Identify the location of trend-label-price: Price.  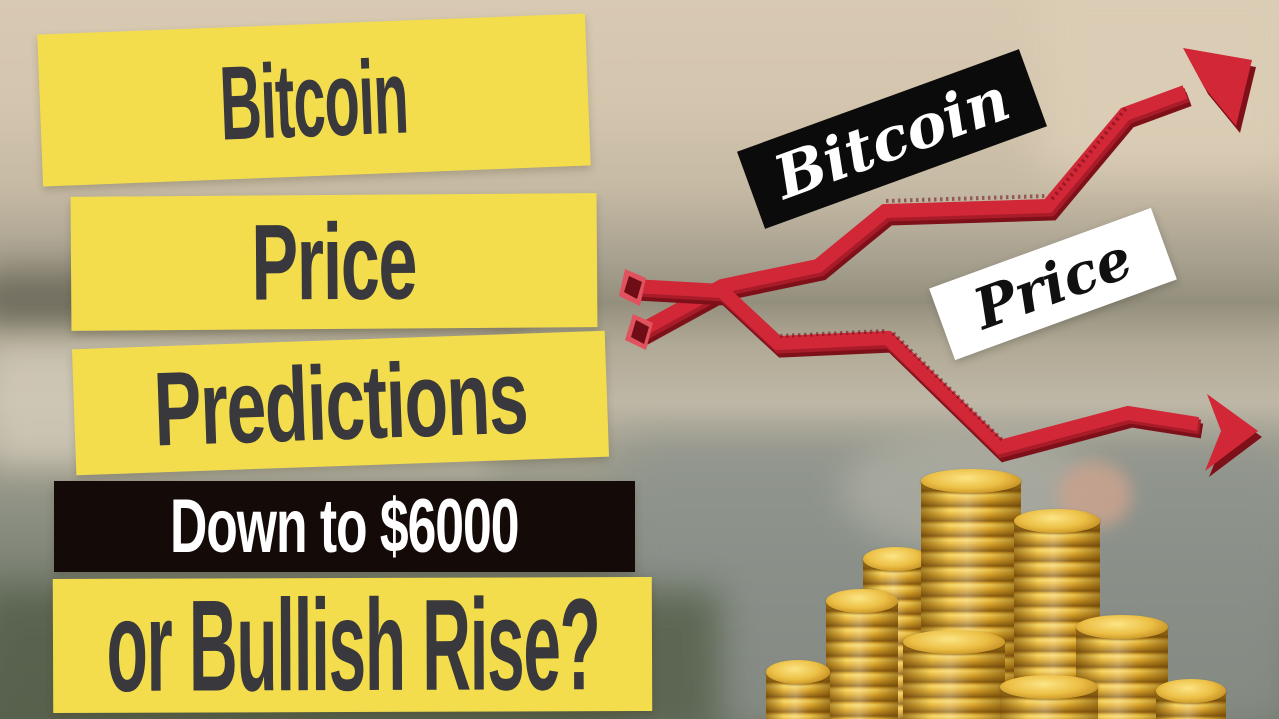
(1053, 284).